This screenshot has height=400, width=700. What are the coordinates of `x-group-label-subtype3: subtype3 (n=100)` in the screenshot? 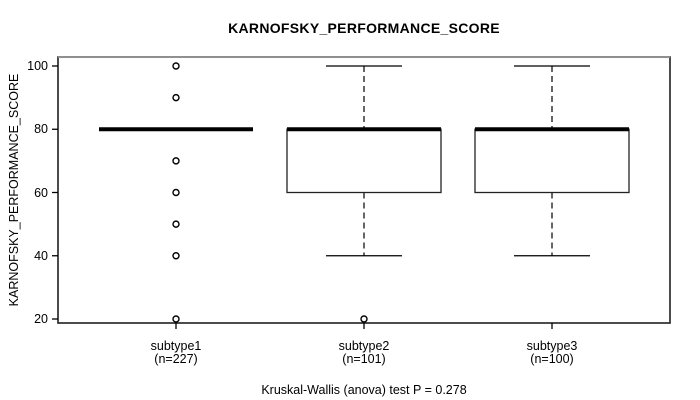 It's located at (552, 353).